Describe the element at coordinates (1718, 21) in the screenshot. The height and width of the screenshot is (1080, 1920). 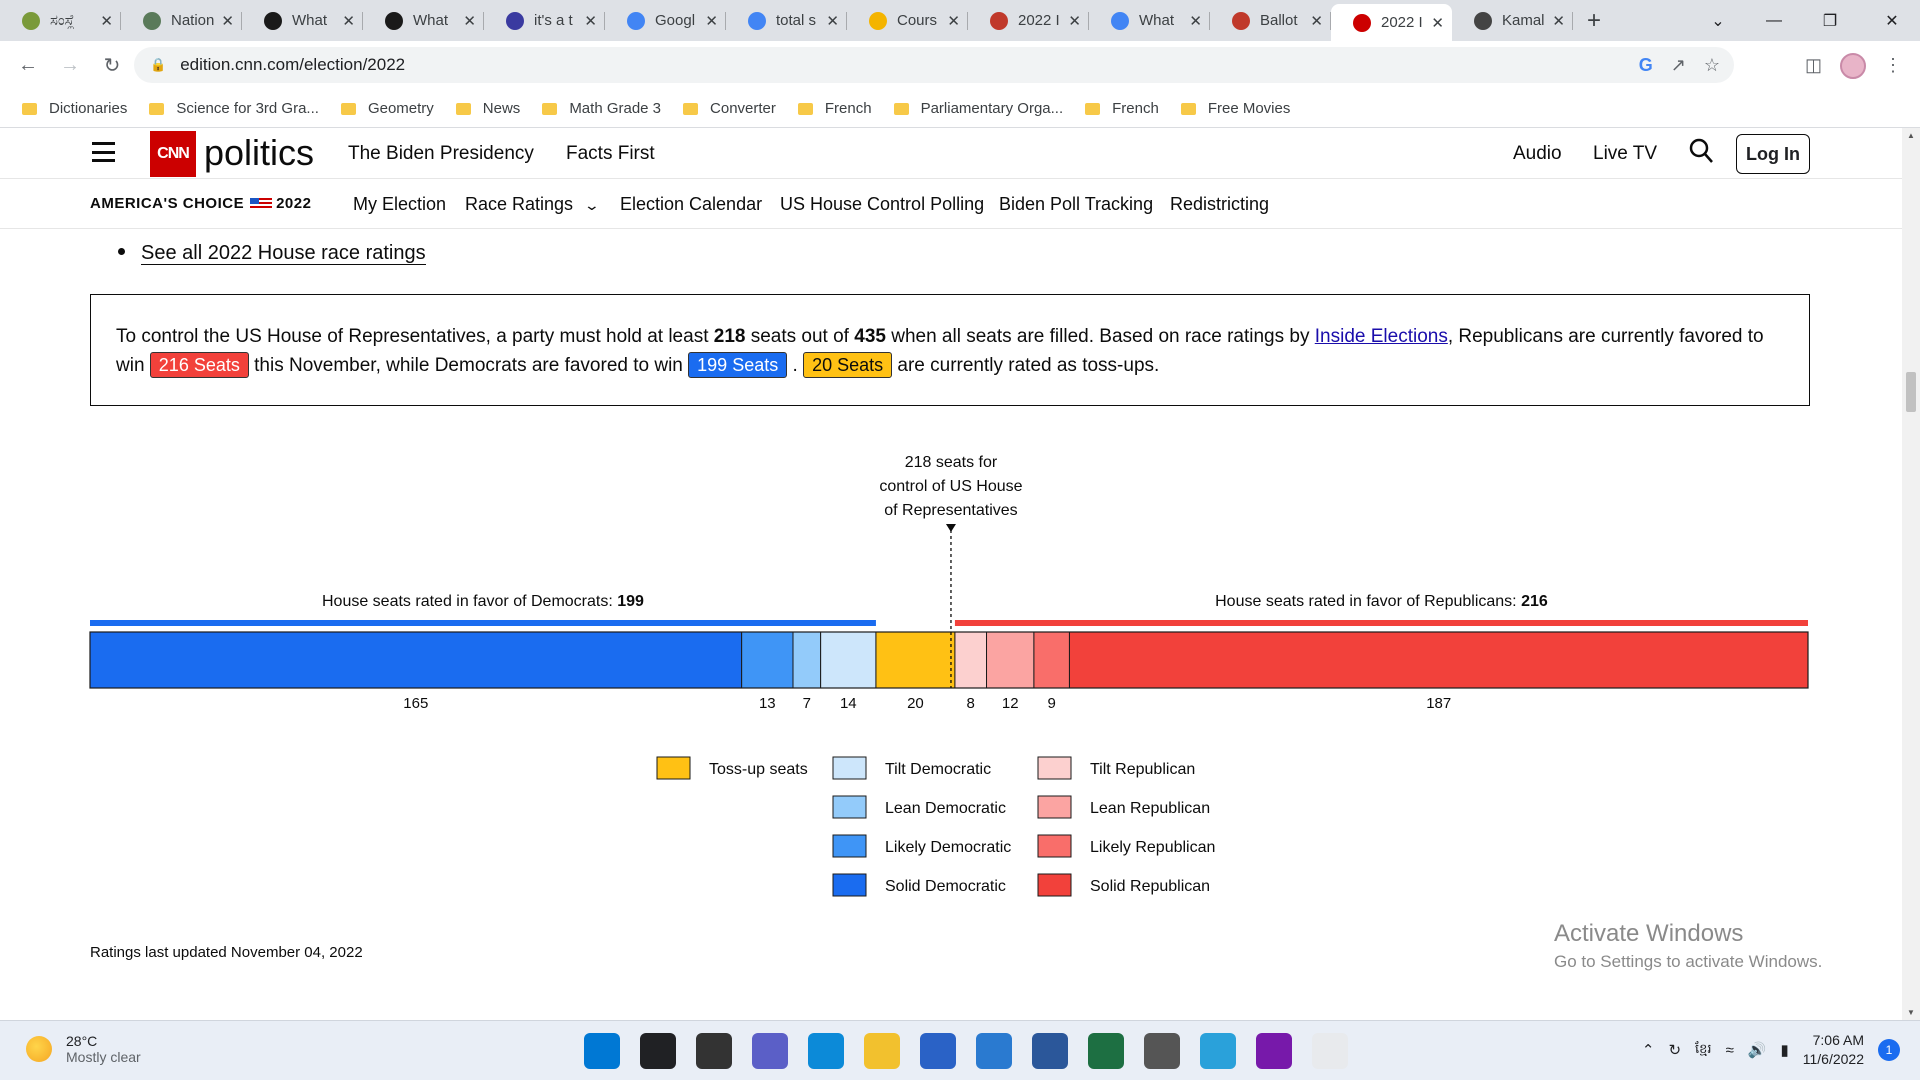
I see `tab-search-icon: ⌄` at that location.